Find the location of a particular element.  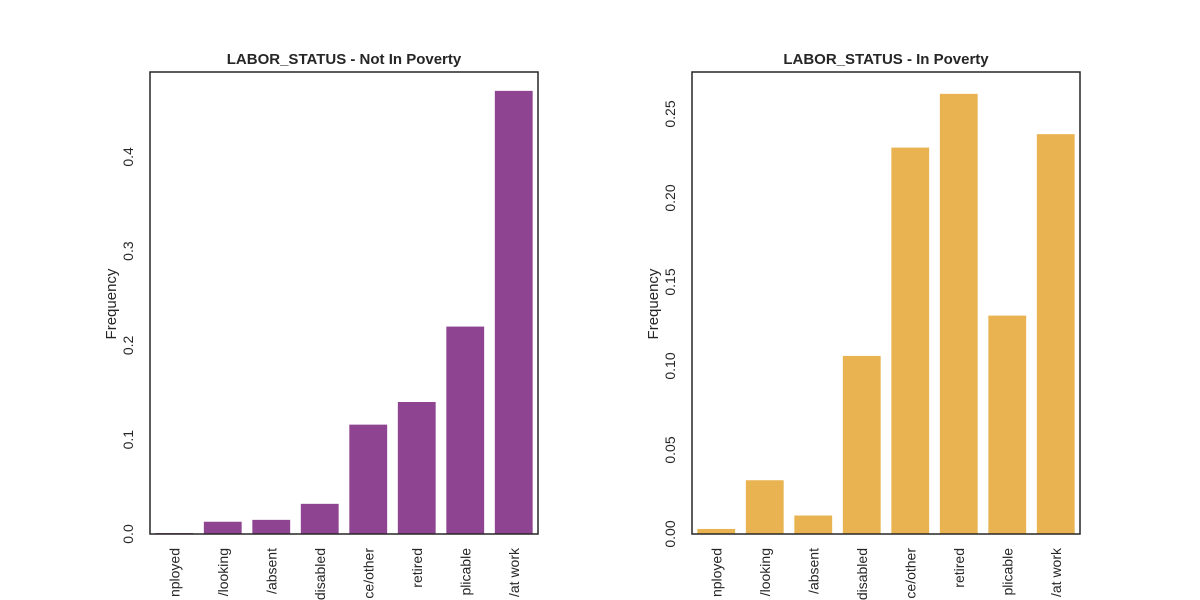

y-ticks: 0.00 0.05 0.10 0.15 0.20 0.25 is located at coordinates (670, 323).